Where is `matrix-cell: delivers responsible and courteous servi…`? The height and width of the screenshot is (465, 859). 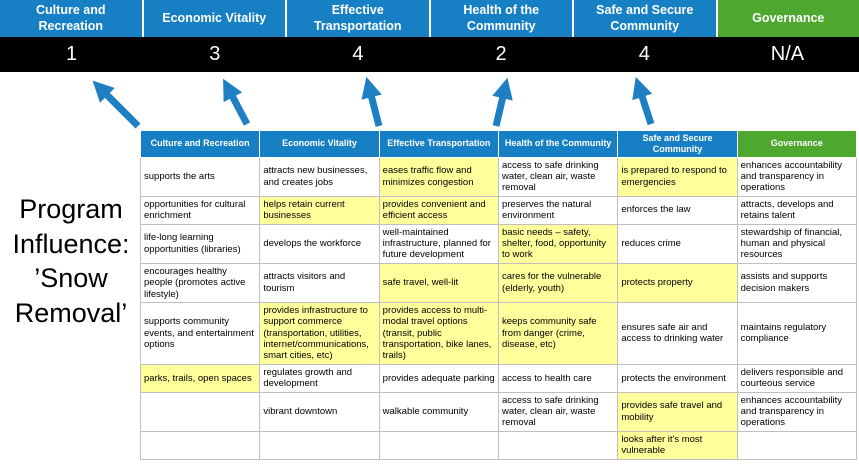
matrix-cell: delivers responsible and courteous servi… is located at coordinates (797, 378).